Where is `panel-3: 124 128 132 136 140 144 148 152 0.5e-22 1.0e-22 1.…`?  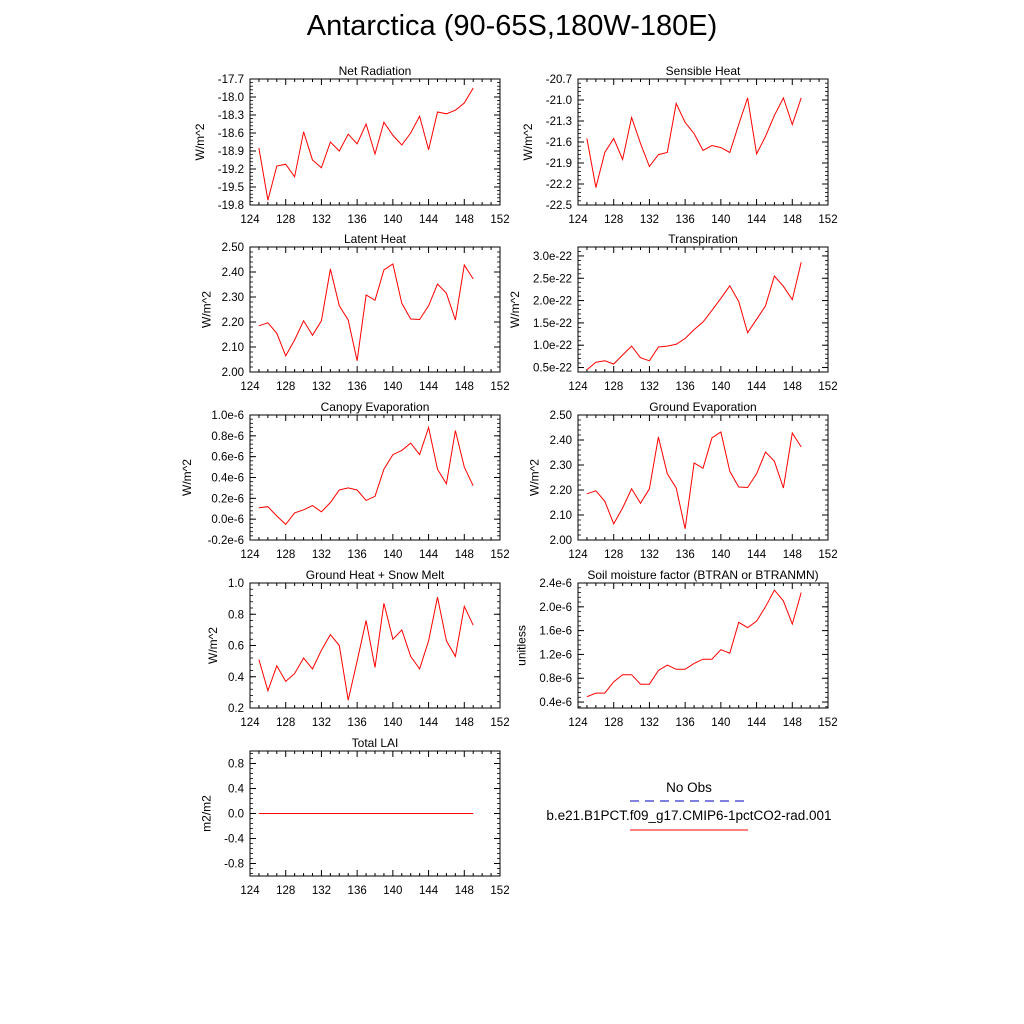
panel-3: 124 128 132 136 140 144 148 152 0.5e-22 1.0e-22 1.… is located at coordinates (672, 312).